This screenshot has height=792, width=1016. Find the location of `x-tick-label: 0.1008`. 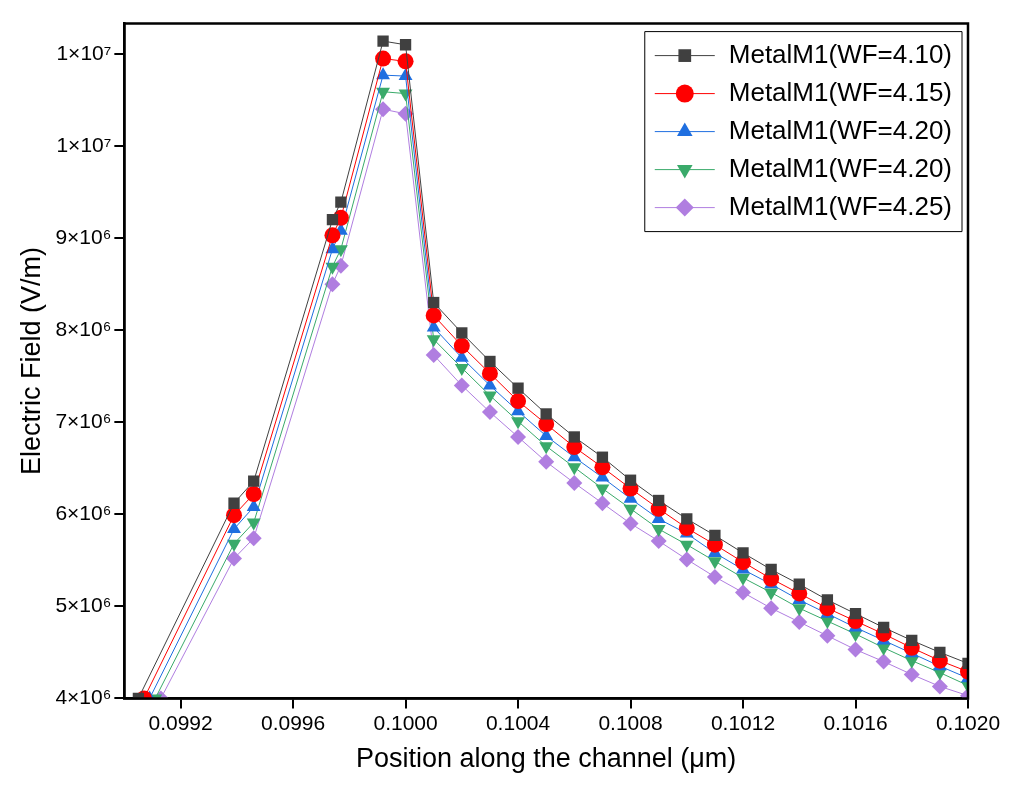

x-tick-label: 0.1008 is located at coordinates (630, 722).